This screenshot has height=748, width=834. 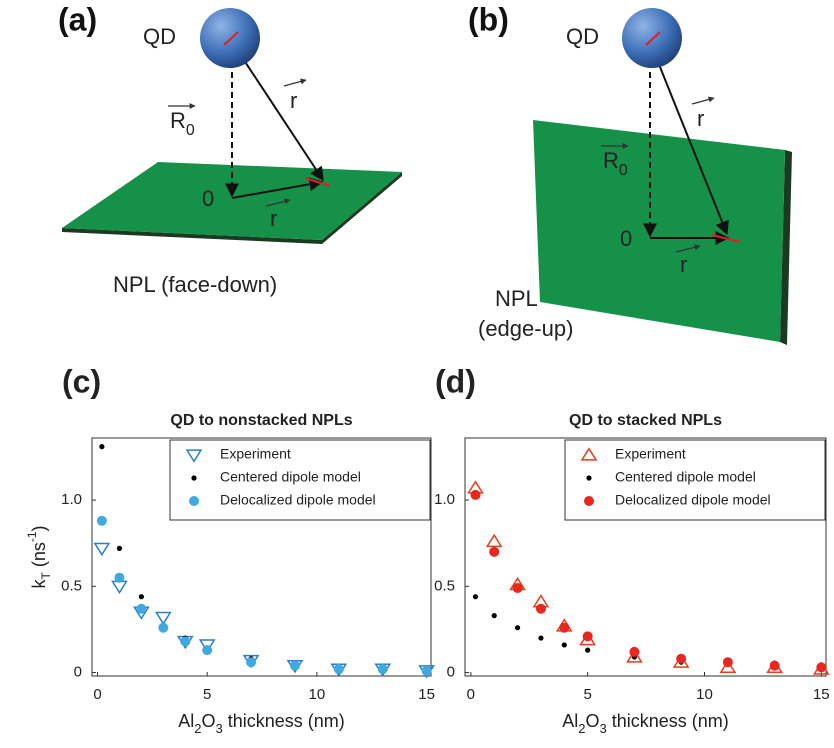 I want to click on legend-box, so click(x=695, y=480).